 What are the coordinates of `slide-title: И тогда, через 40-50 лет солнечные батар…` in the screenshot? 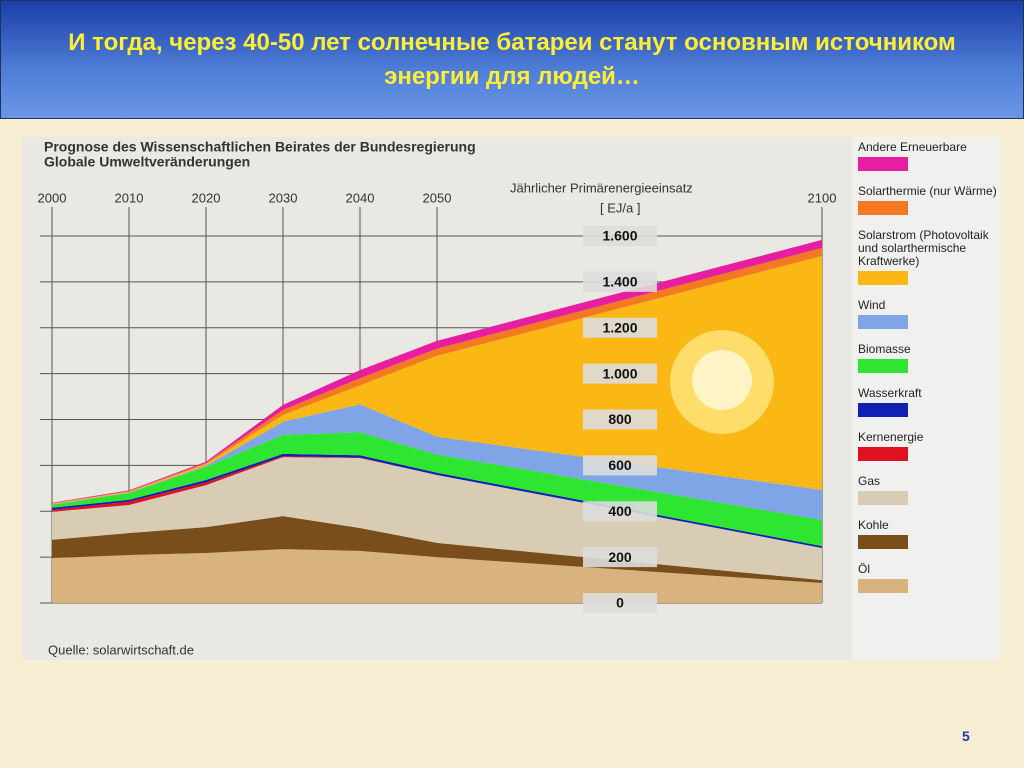 It's located at (512, 59).